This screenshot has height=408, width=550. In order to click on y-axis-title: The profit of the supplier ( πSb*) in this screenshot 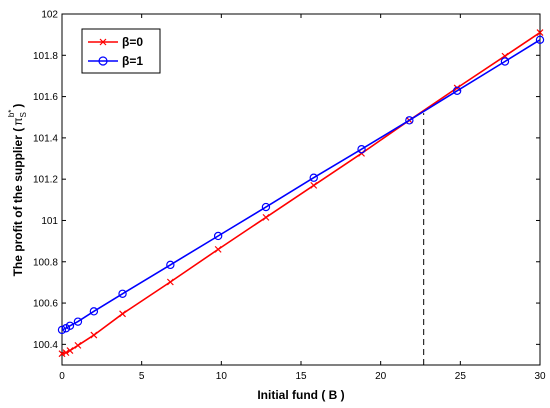, I will do `click(17, 190)`.